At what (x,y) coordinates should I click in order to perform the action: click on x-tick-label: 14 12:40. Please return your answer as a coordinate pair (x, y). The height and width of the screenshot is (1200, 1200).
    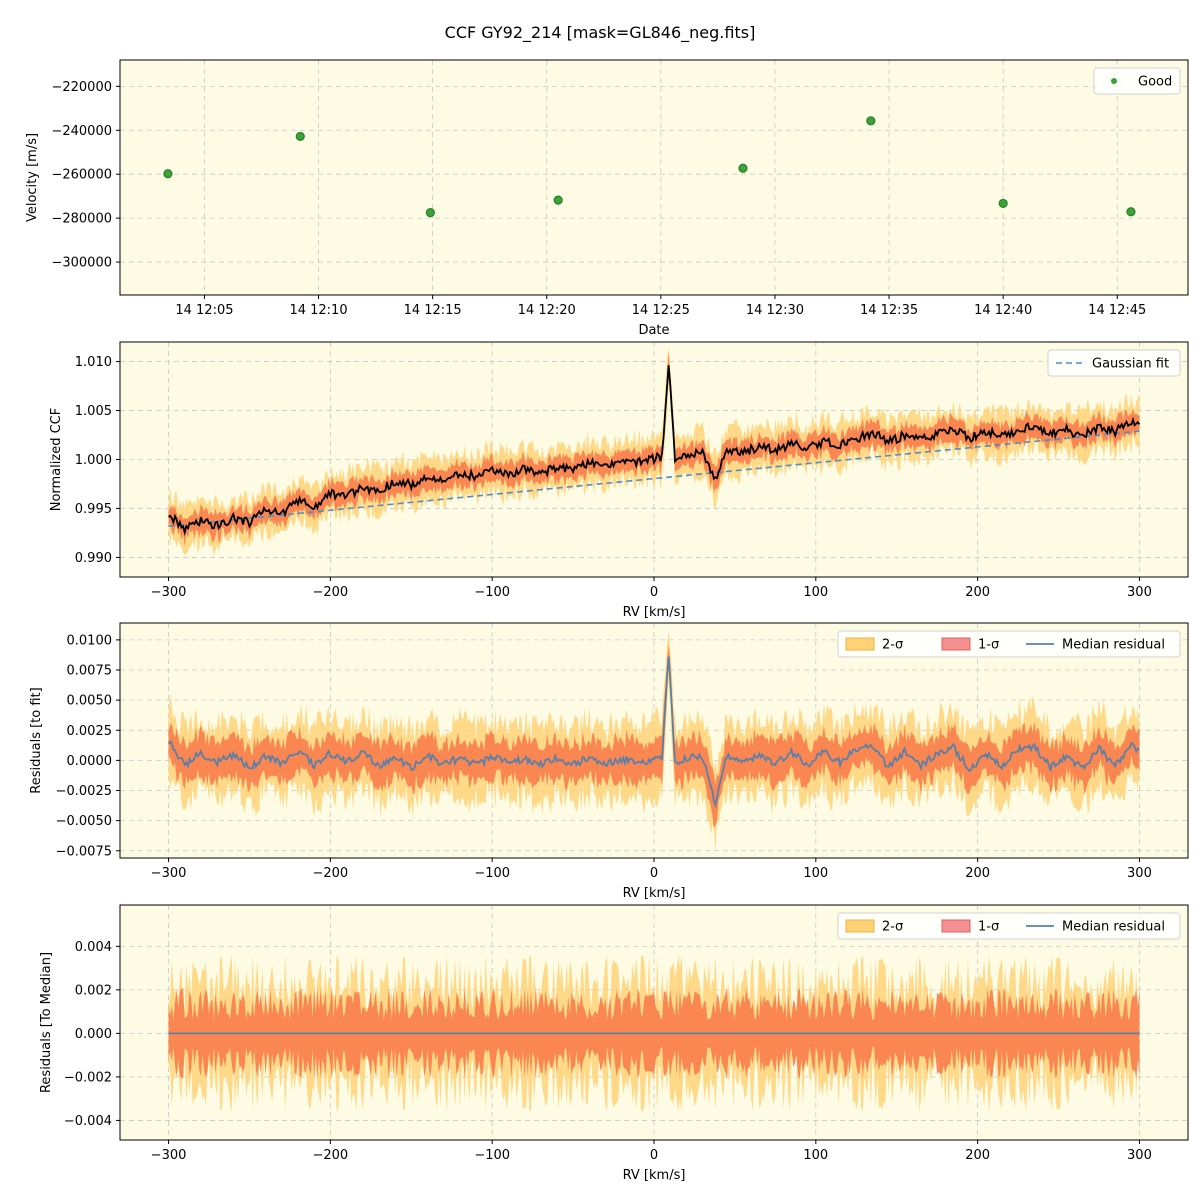
    Looking at the image, I should click on (1003, 310).